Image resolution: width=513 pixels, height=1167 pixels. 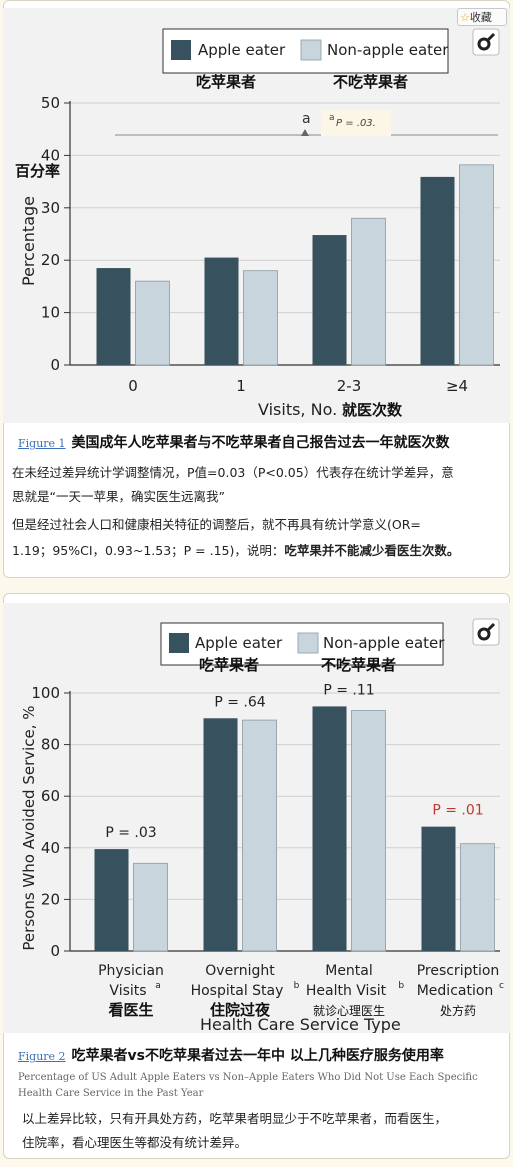 I want to click on y-tick-label: 100, so click(x=45, y=693).